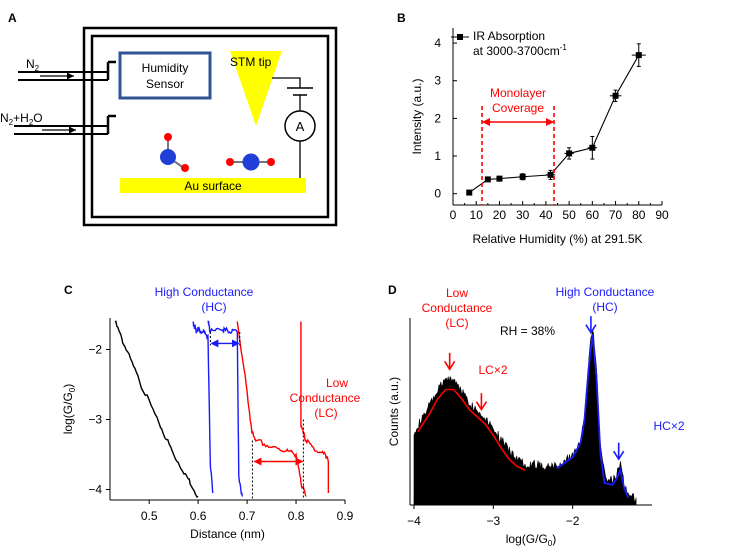 This screenshot has height=555, width=737. I want to click on d-lc-label-line1: Low, so click(457, 293).